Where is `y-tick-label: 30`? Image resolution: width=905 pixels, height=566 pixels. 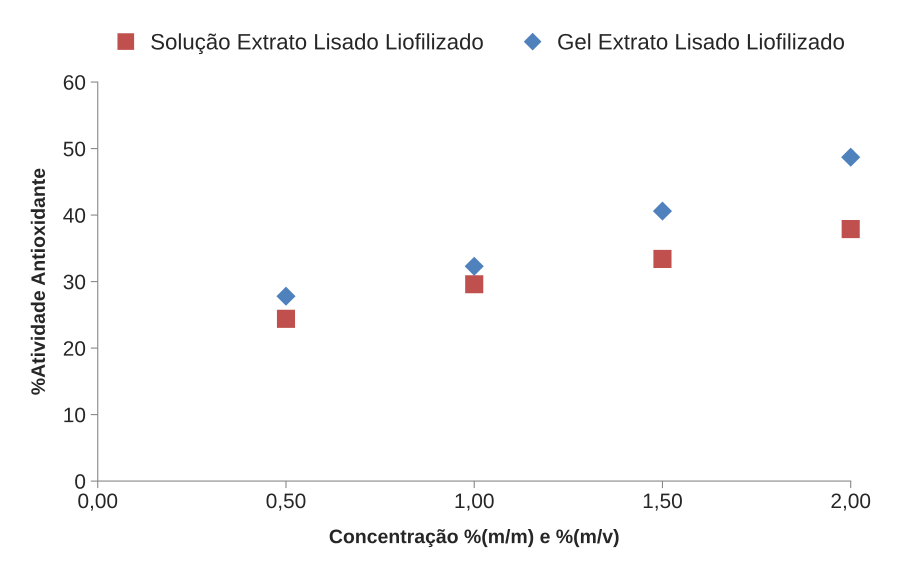 y-tick-label: 30 is located at coordinates (75, 282).